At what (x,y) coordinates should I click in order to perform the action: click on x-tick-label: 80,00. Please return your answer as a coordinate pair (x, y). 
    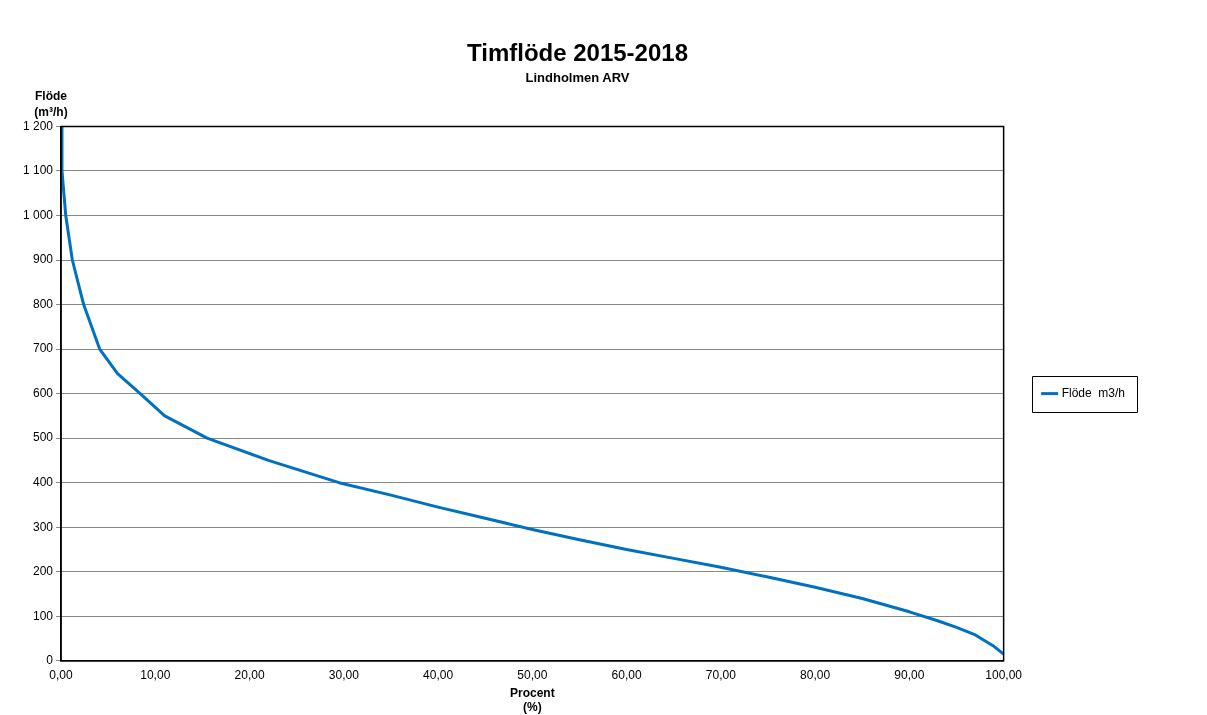
    Looking at the image, I should click on (815, 675).